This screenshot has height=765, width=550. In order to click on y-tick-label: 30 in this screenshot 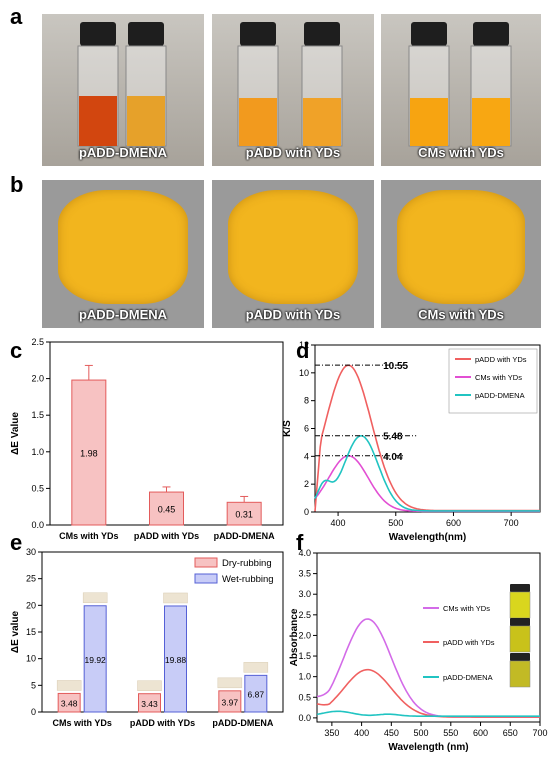, I will do `click(31, 552)`.